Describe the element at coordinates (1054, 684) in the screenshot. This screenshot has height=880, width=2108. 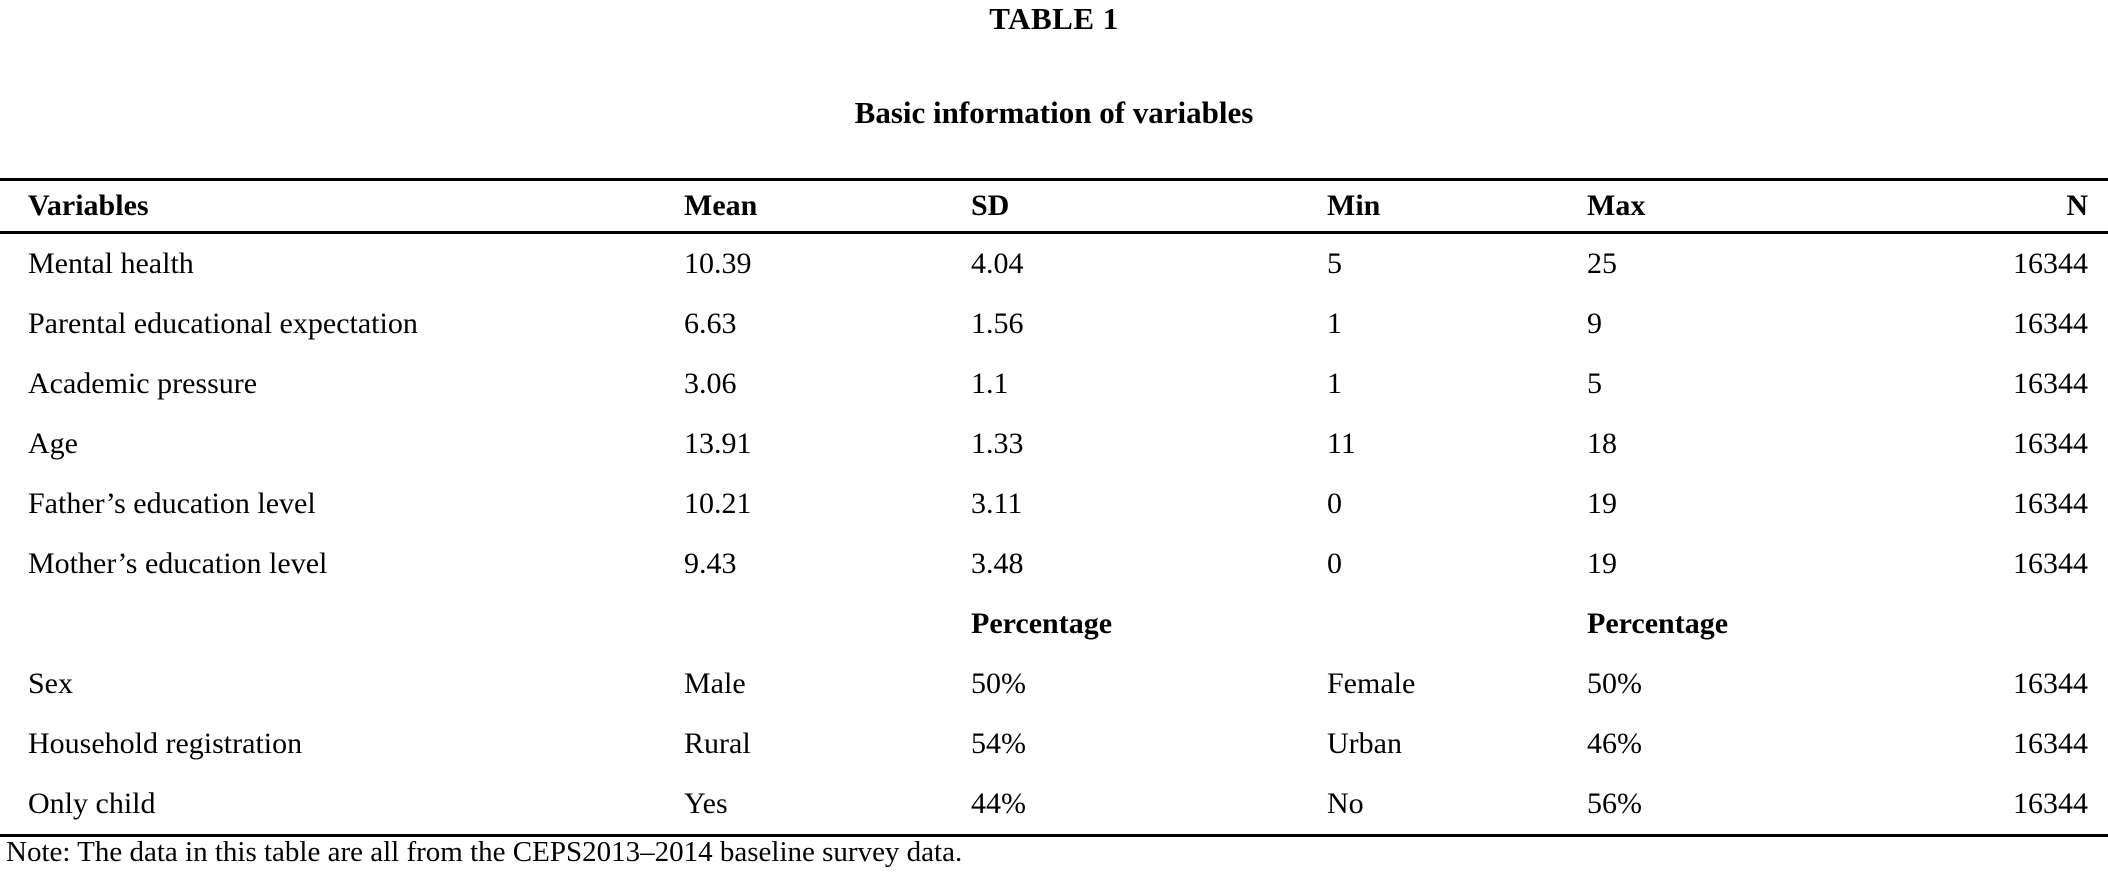
I see `table-row: Sex Male 50% Female 50% 16344` at that location.